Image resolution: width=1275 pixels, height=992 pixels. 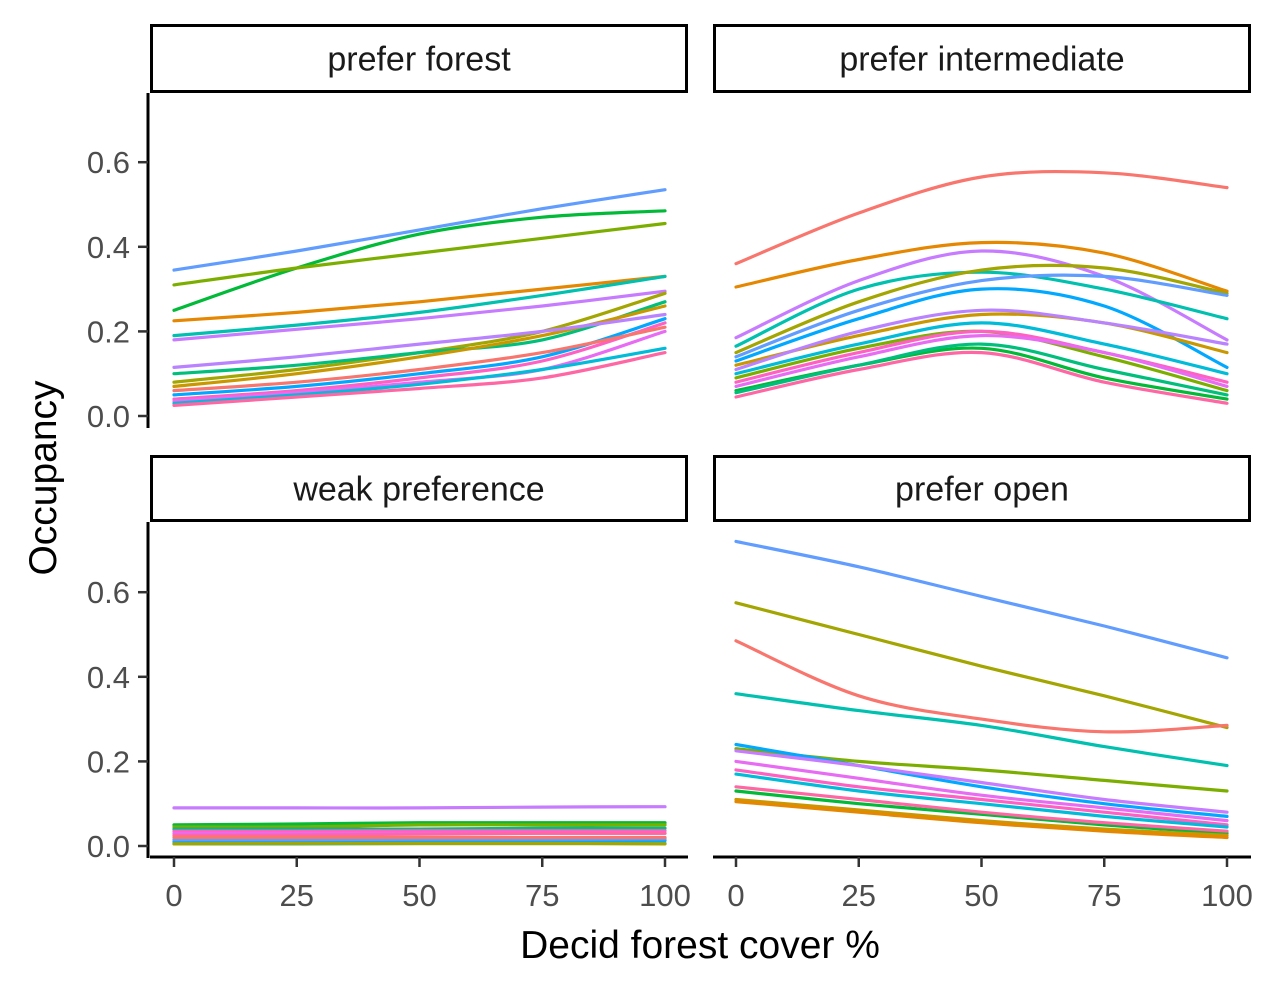 I want to click on x-axis-title: Decid forest cover %, so click(x=700, y=945).